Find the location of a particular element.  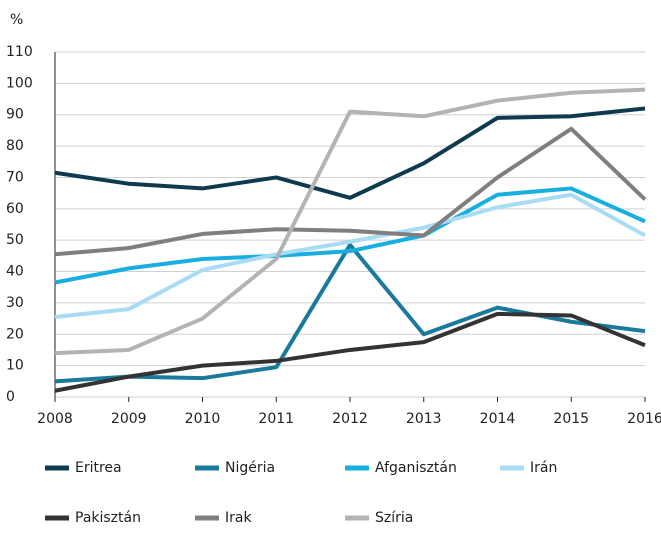

y-tick-label: 10 is located at coordinates (15, 366).